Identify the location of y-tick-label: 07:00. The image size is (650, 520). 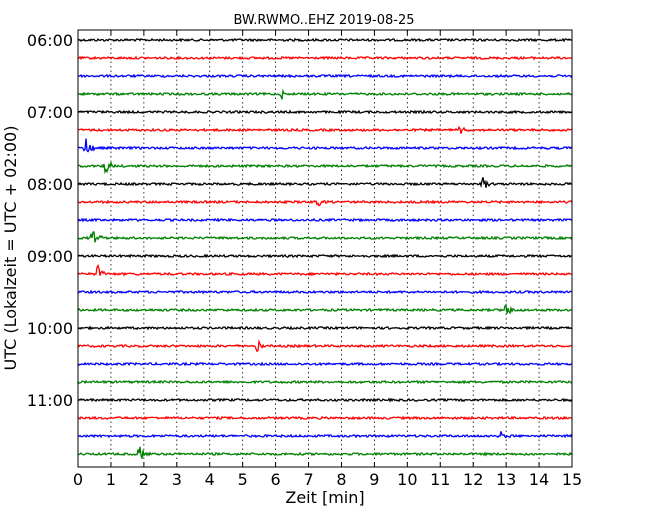
(50, 112).